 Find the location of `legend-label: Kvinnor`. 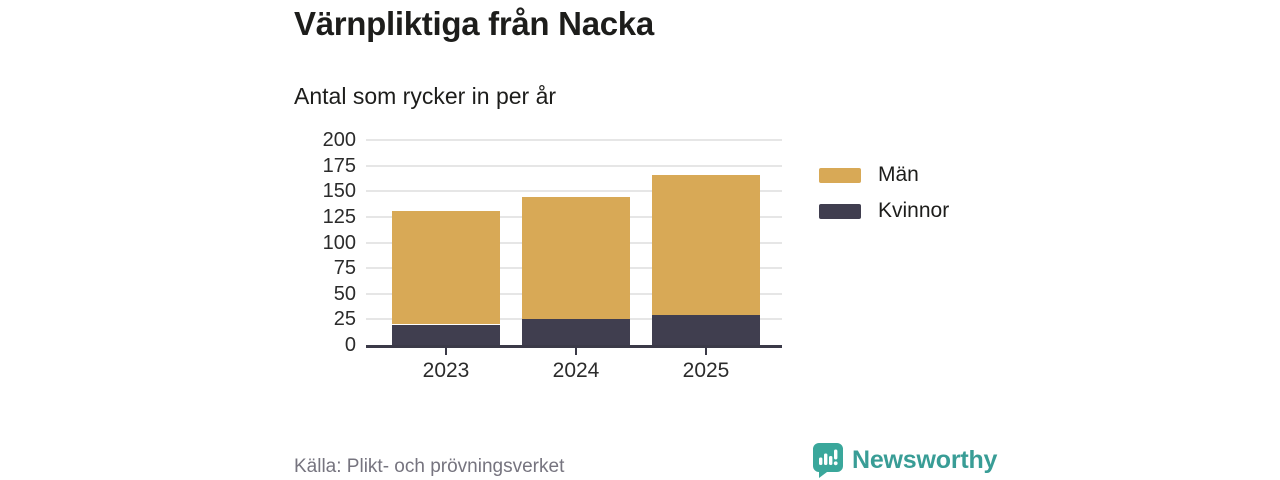

legend-label: Kvinnor is located at coordinates (914, 210).